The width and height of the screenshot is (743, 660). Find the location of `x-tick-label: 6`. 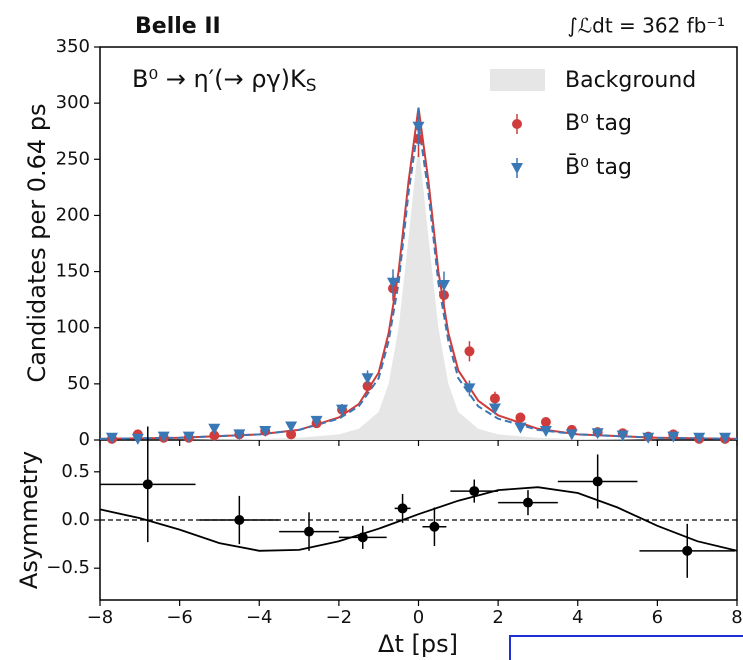

x-tick-label: 6 is located at coordinates (657, 617).